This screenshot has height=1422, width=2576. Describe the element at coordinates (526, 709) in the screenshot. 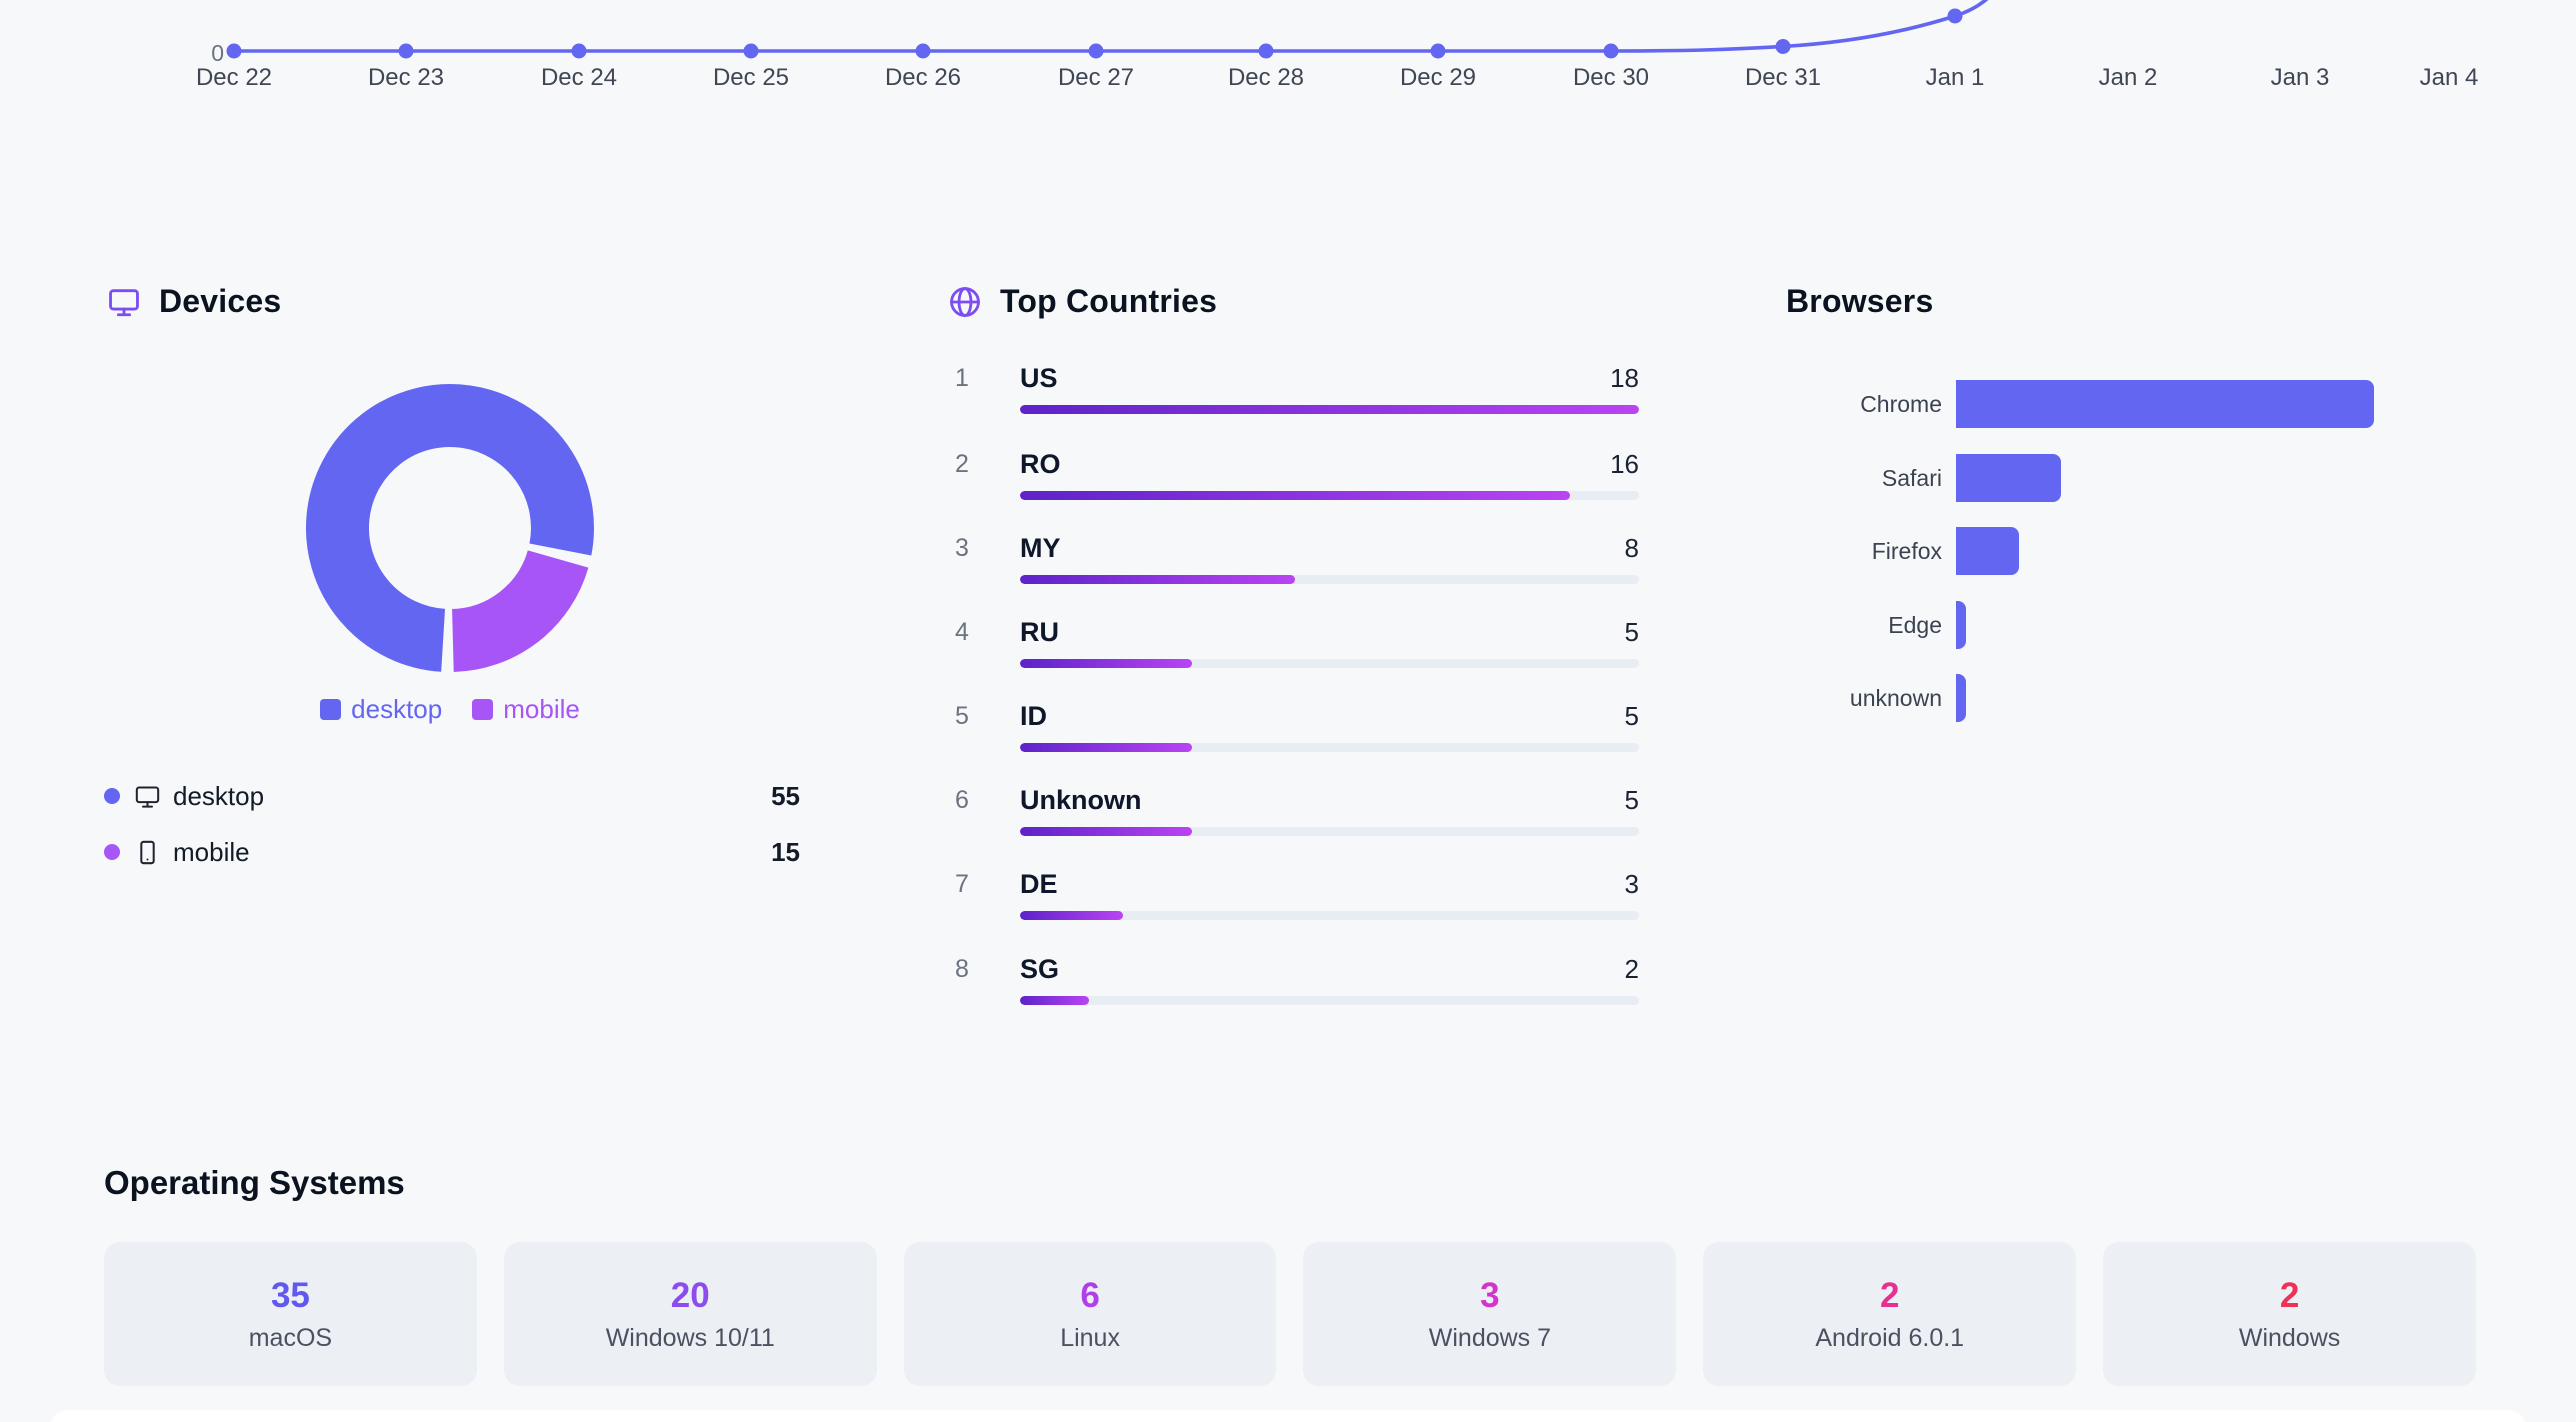

I see `legend-item-mobile: mobile` at that location.